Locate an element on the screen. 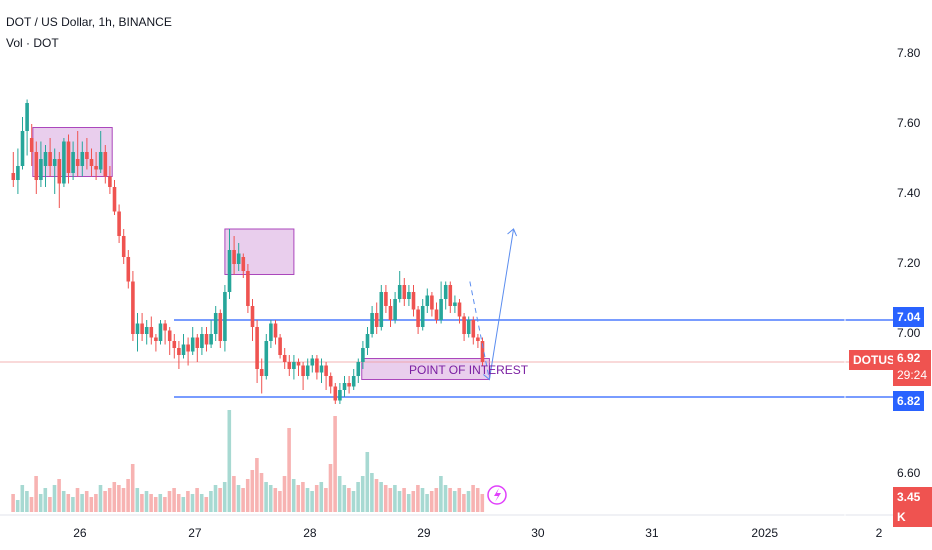  time-tick-label: 26 is located at coordinates (80, 533).